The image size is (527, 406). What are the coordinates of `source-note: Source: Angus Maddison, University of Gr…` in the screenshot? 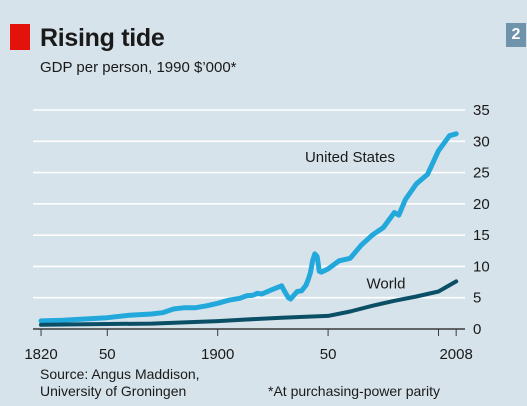 It's located at (120, 383).